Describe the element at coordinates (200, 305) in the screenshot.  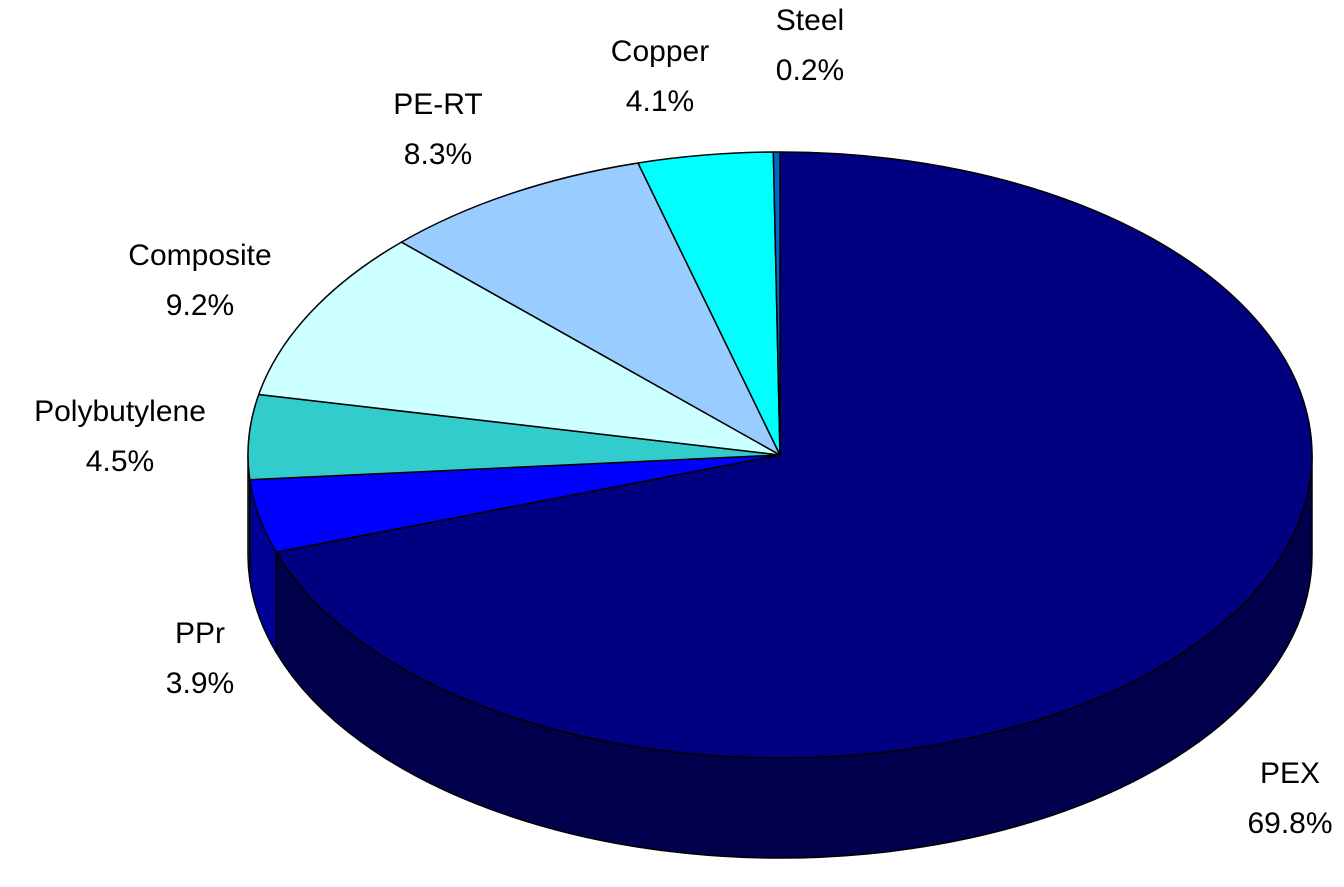
I see `slice-value-label: 9.2%` at that location.